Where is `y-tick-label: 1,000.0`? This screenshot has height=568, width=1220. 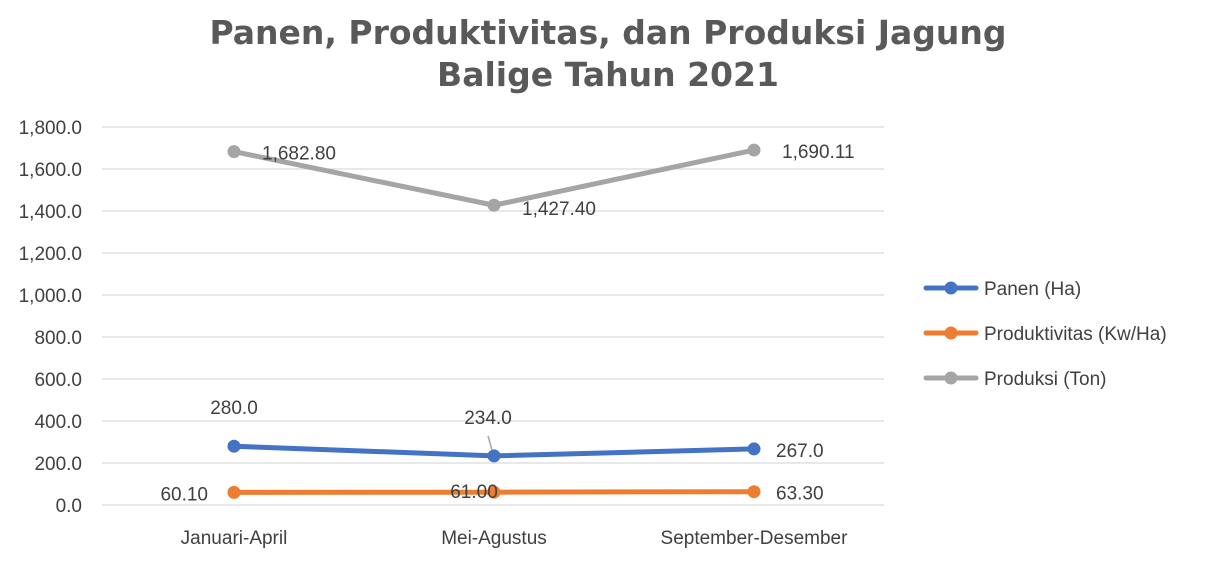
y-tick-label: 1,000.0 is located at coordinates (50, 296).